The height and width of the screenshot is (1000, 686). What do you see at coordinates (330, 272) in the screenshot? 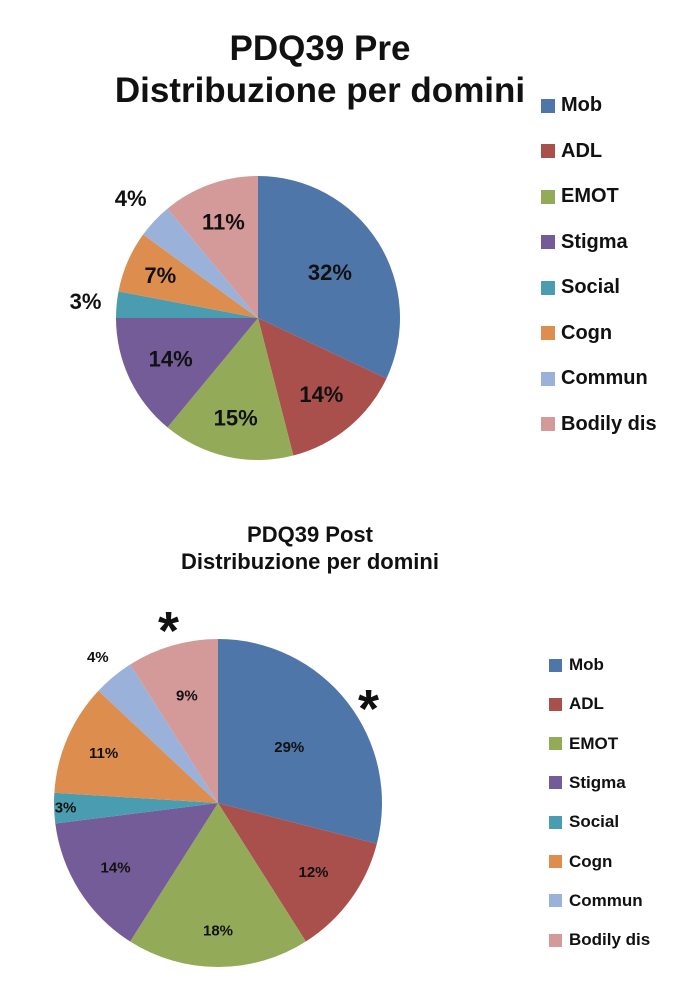
I see `data-label-mob: 32%` at bounding box center [330, 272].